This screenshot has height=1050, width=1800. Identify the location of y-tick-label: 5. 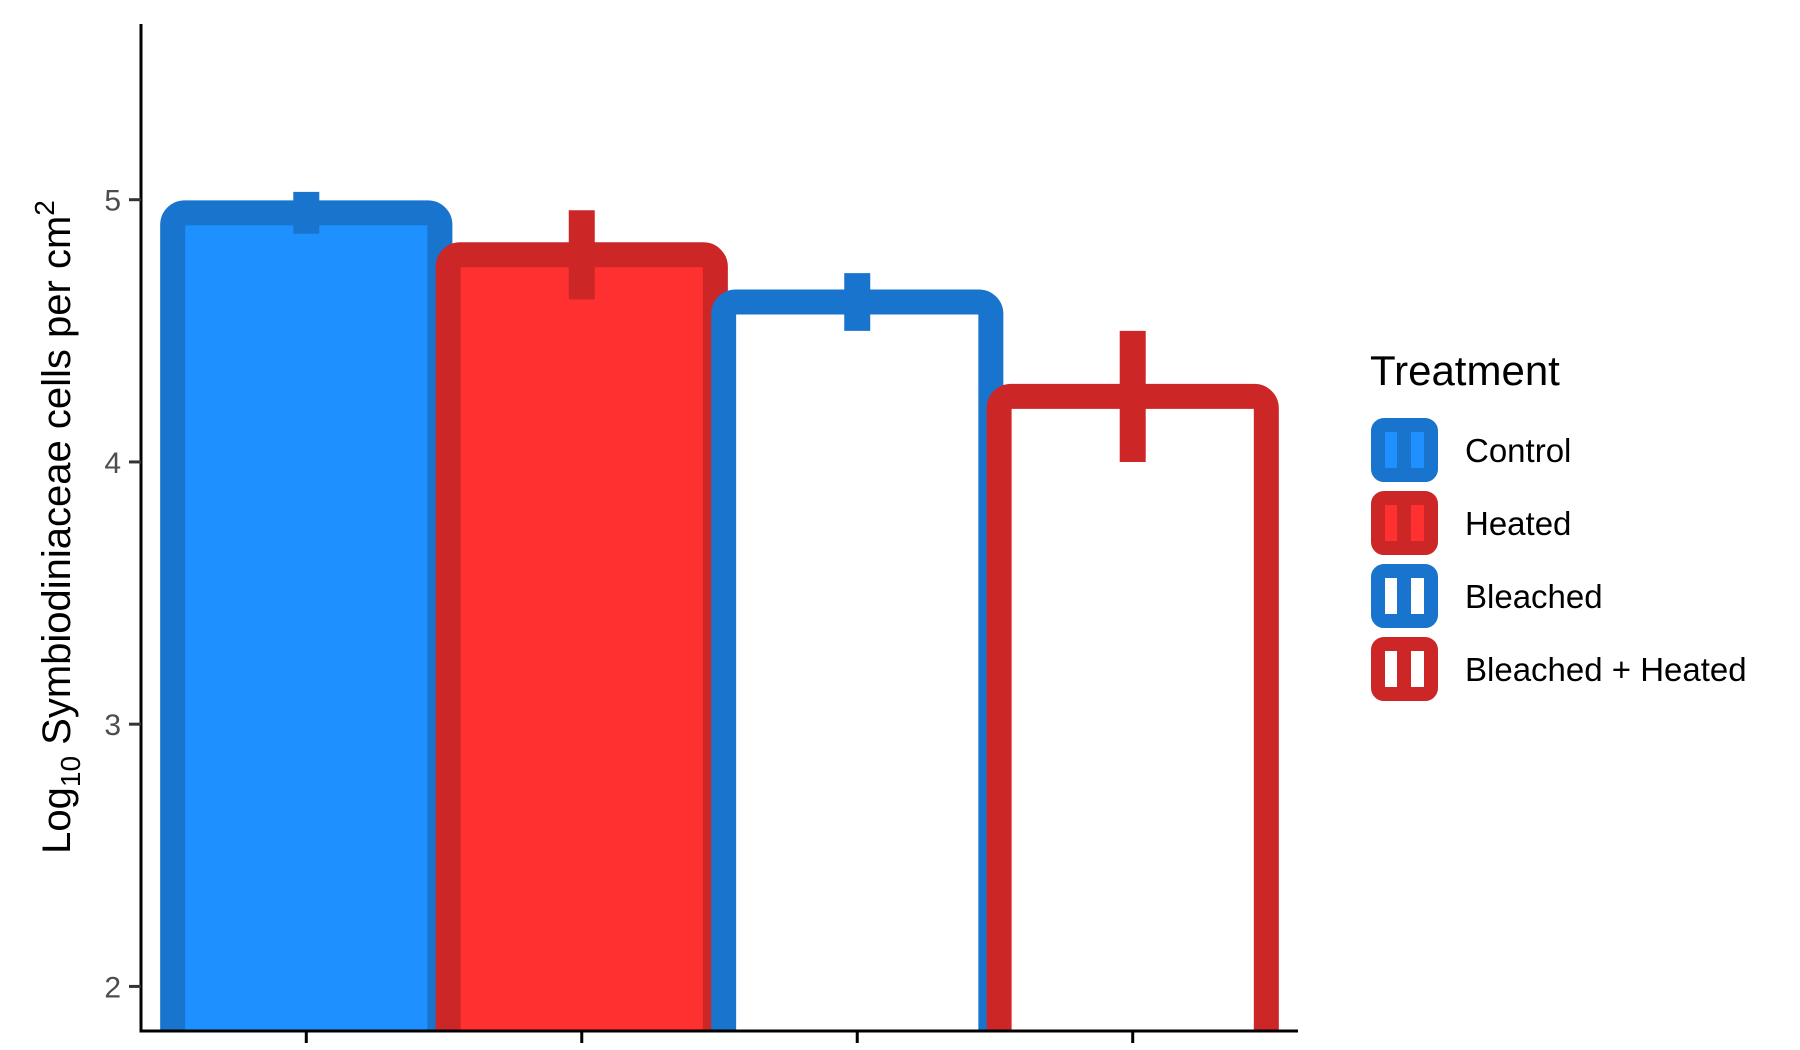
(112, 201).